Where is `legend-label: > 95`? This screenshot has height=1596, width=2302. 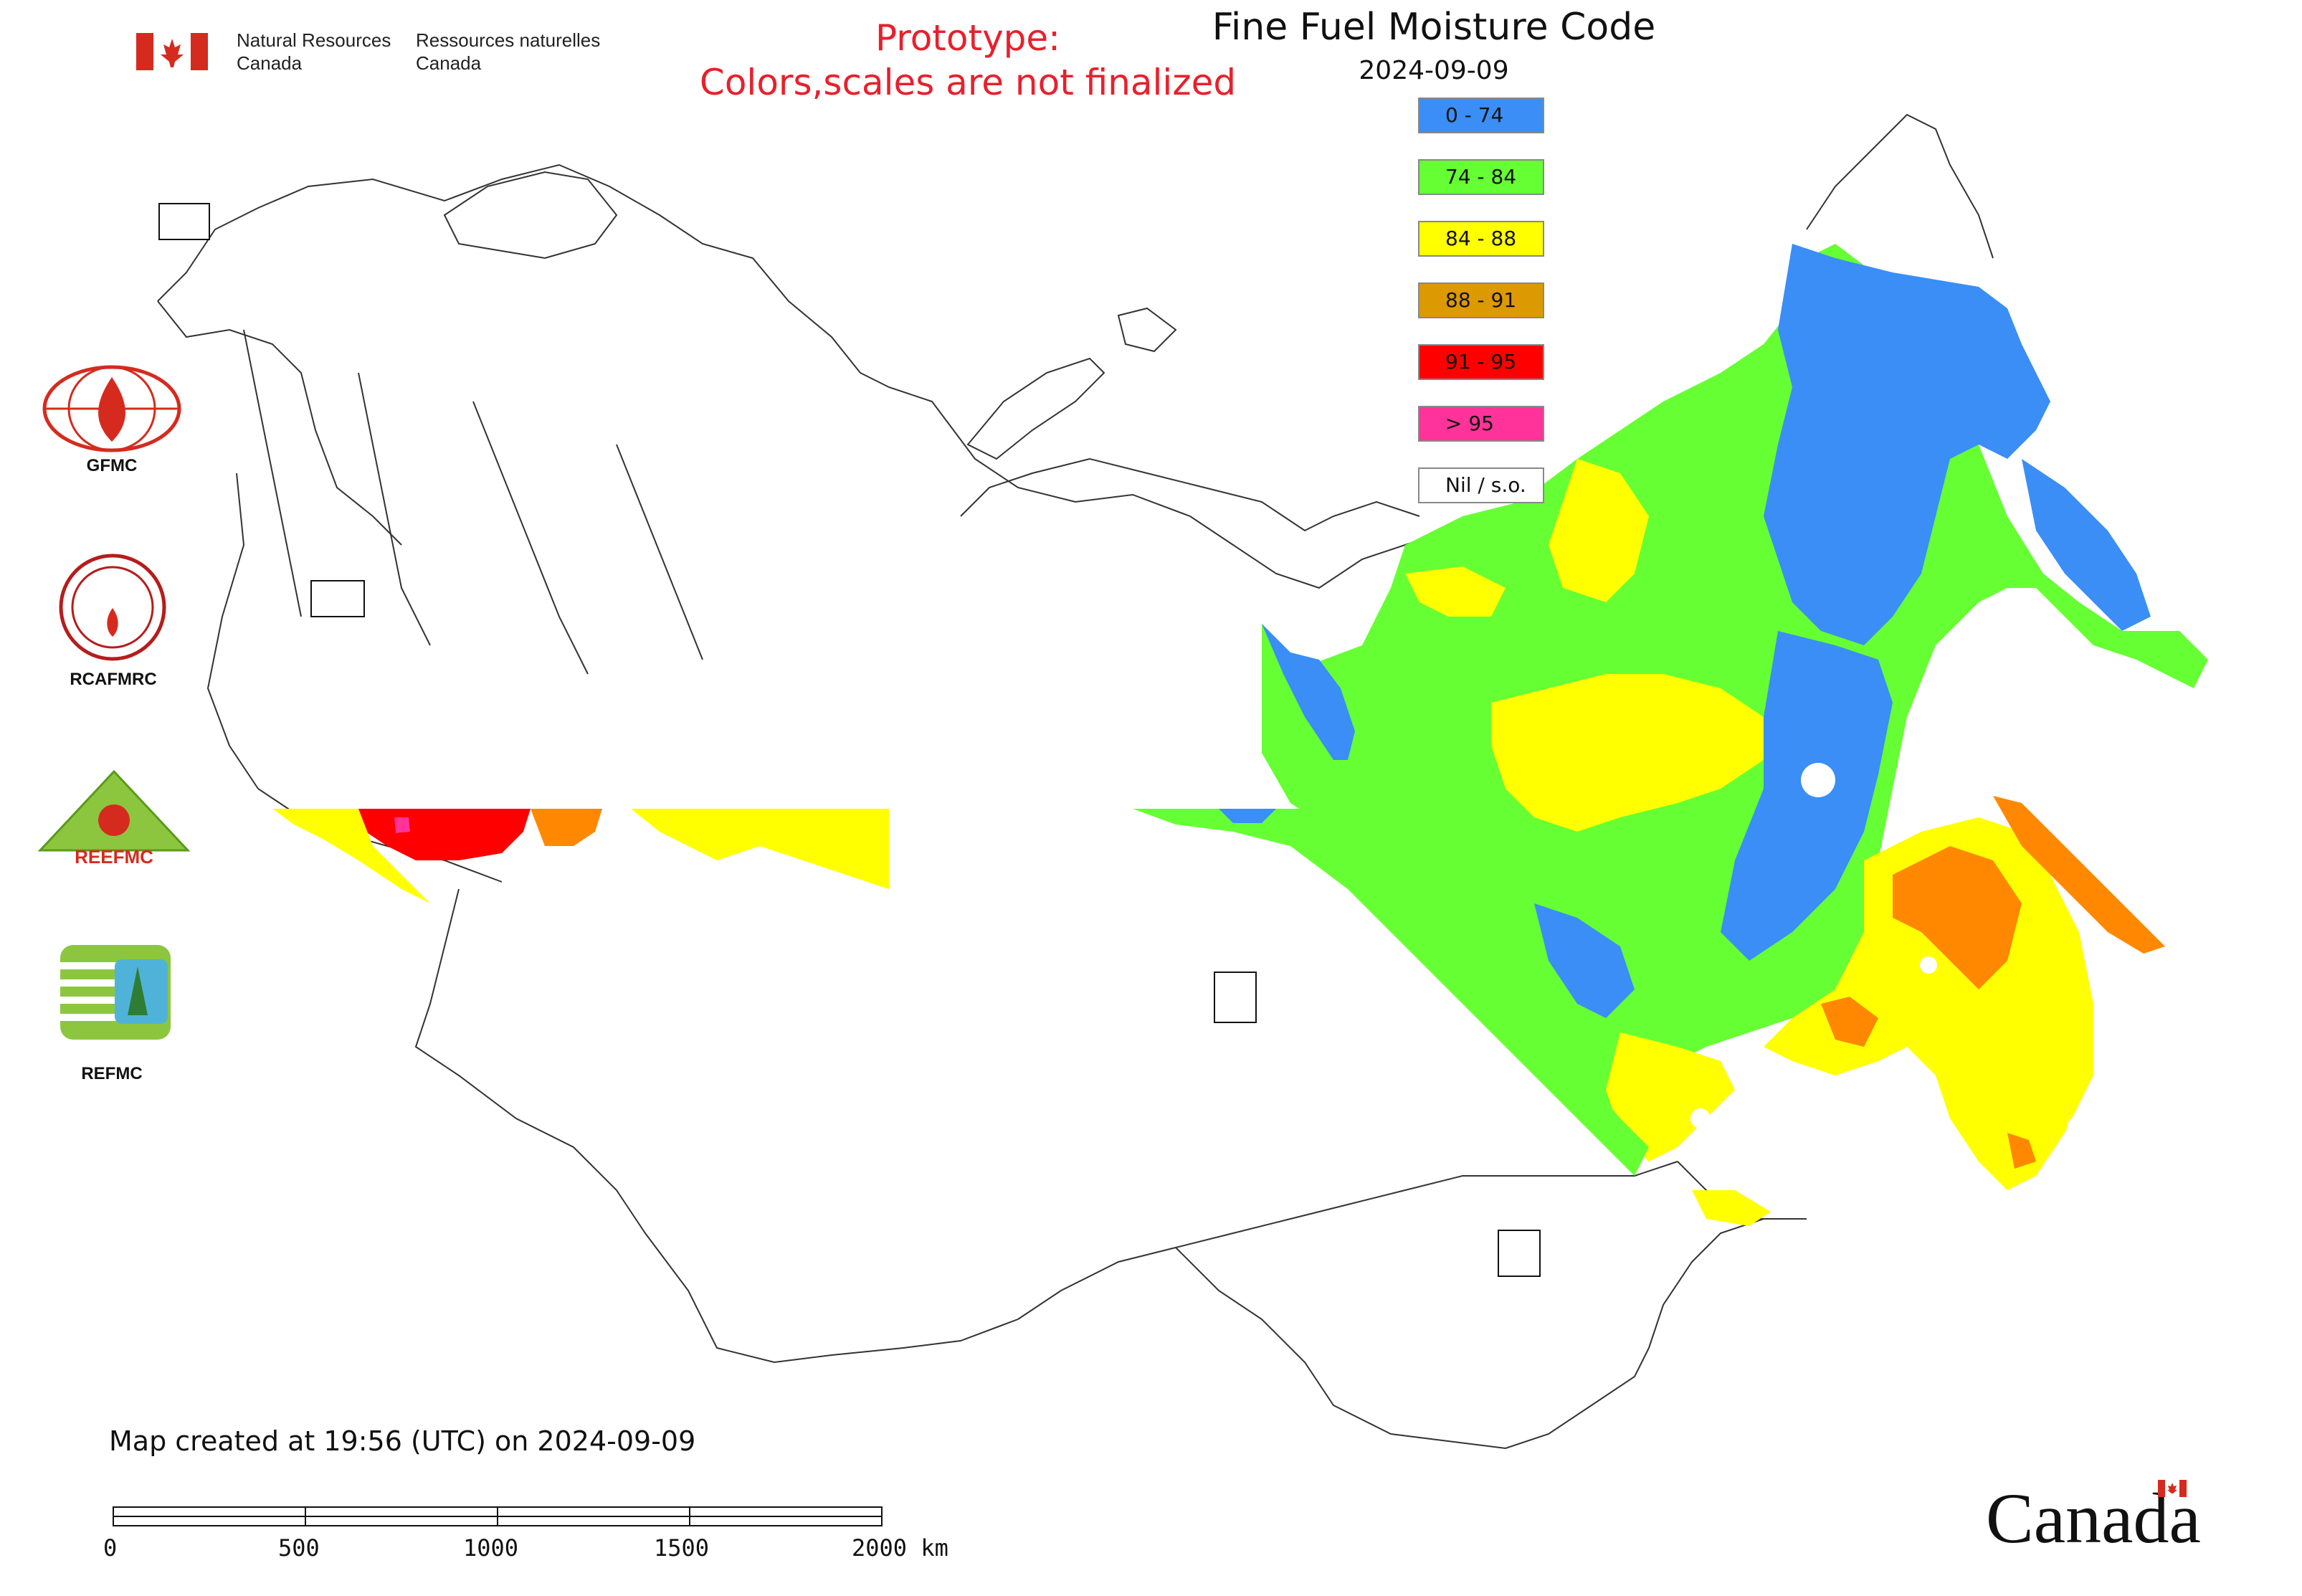
legend-label: > 95 is located at coordinates (1470, 423).